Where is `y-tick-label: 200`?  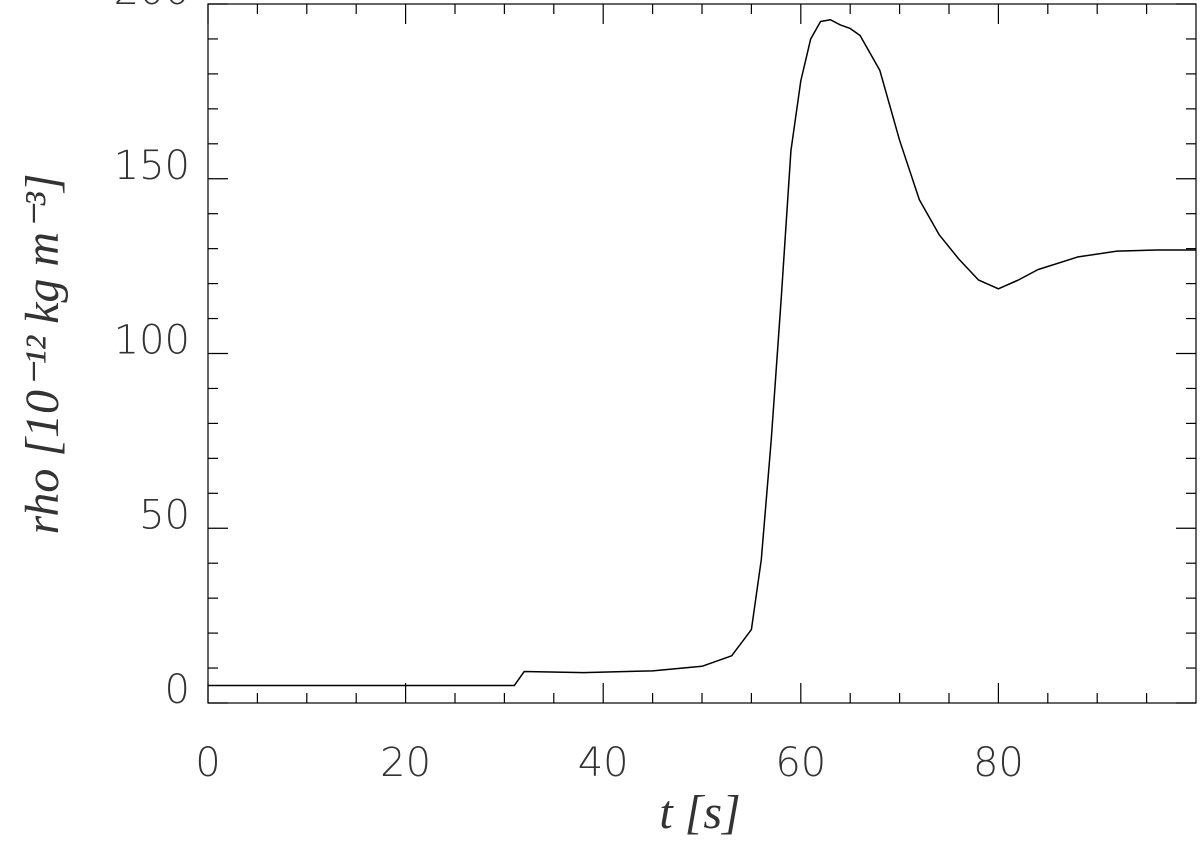
y-tick-label: 200 is located at coordinates (152, 7).